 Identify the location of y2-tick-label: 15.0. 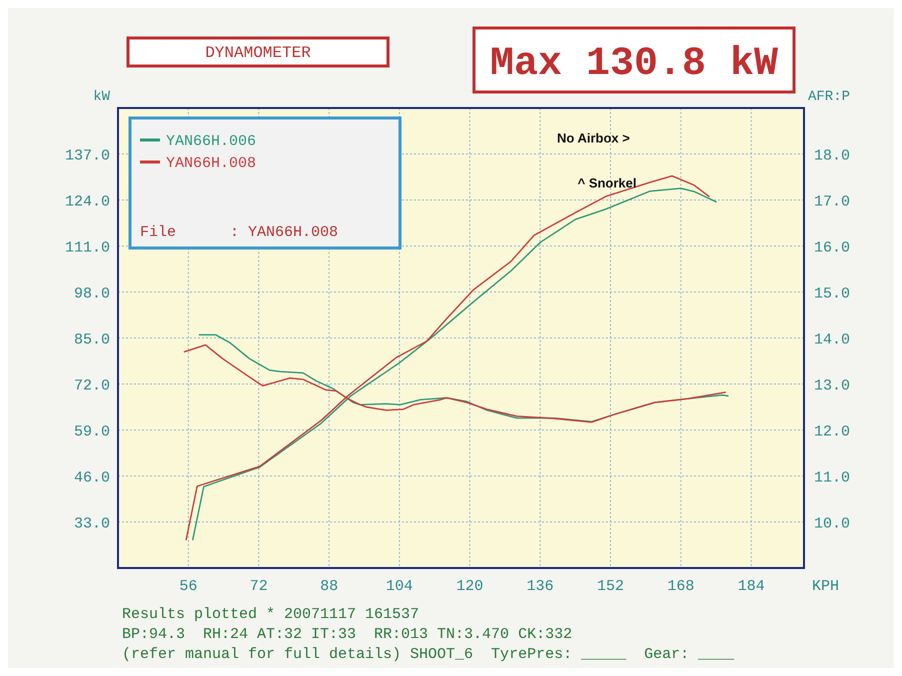
(832, 293).